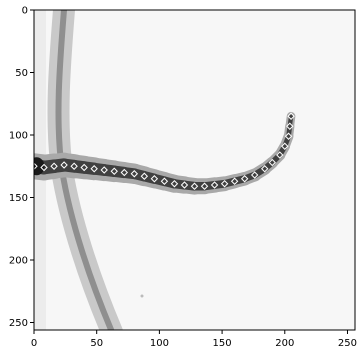  Describe the element at coordinates (18, 198) in the screenshot. I see `y-tick-label: 150` at that location.